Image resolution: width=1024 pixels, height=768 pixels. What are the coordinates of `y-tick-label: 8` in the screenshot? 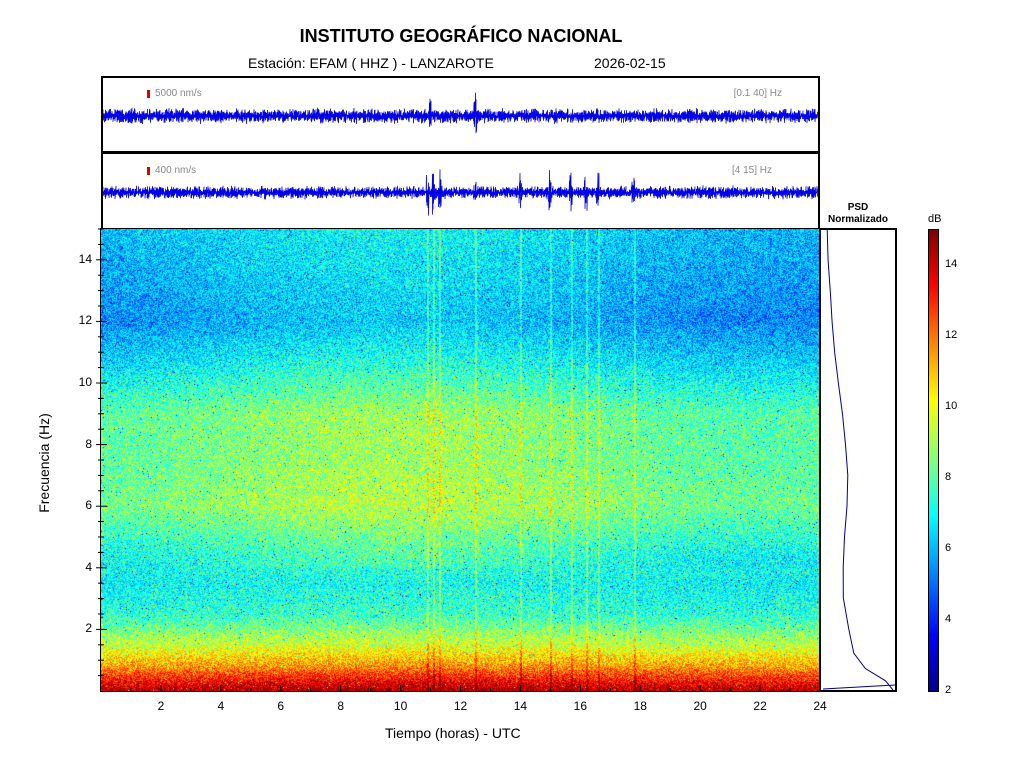 It's located at (88, 443).